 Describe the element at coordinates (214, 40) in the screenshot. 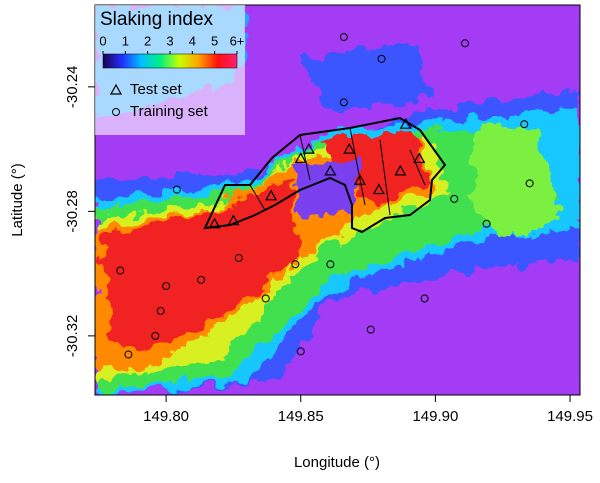

I see `colorbar-tick-label: 5` at that location.